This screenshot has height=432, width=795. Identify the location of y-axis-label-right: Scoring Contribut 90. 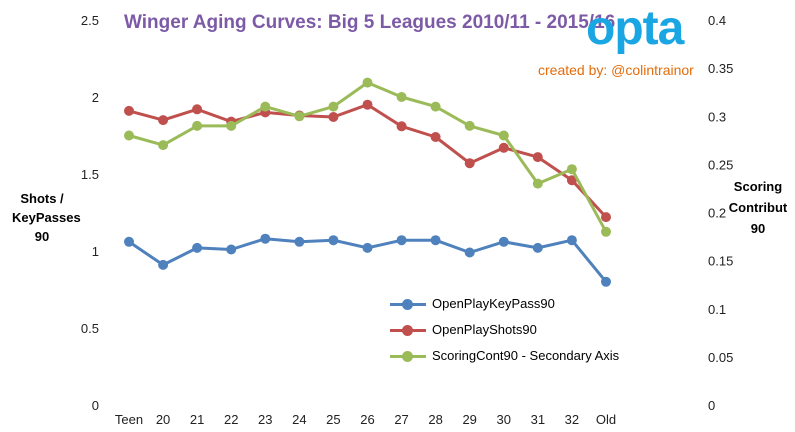
(758, 207).